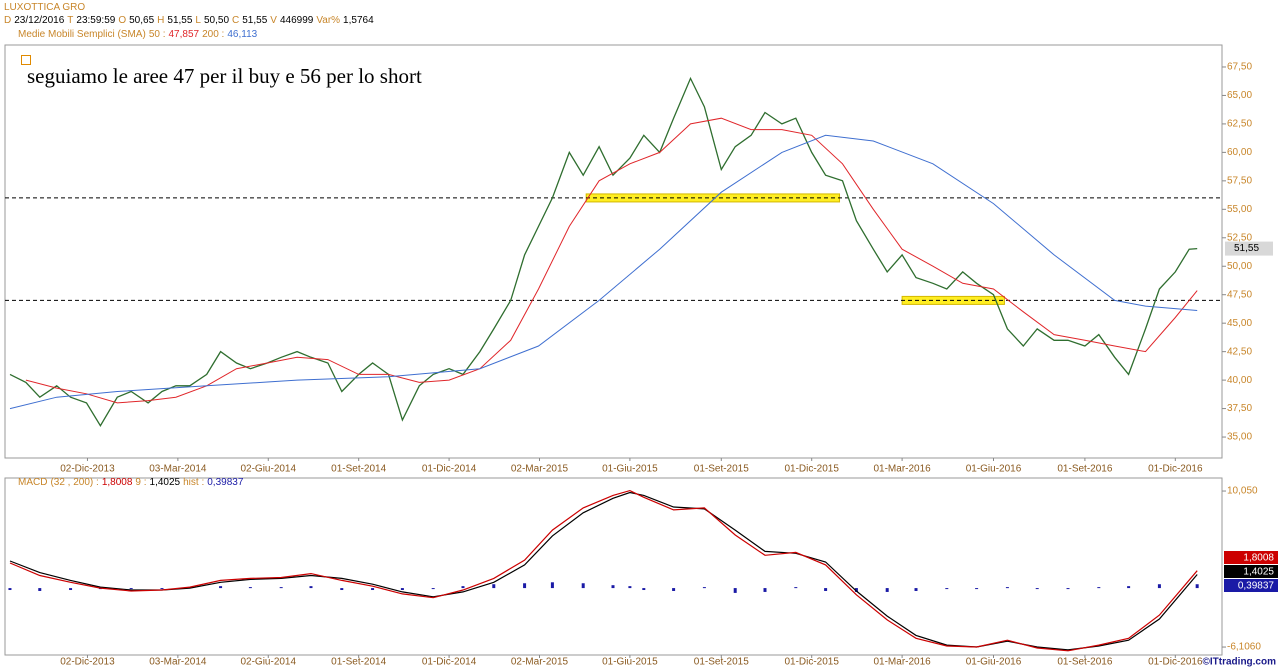  I want to click on x-tick-label: 01-Giu-2016, so click(994, 662).